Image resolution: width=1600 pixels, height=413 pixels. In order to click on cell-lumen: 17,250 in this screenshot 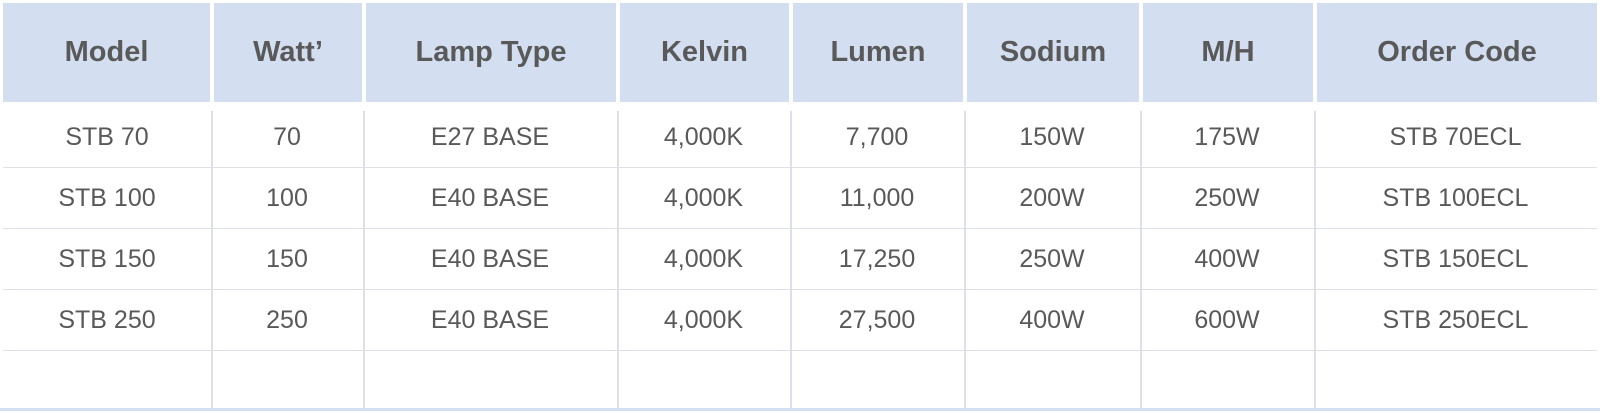, I will do `click(877, 258)`.